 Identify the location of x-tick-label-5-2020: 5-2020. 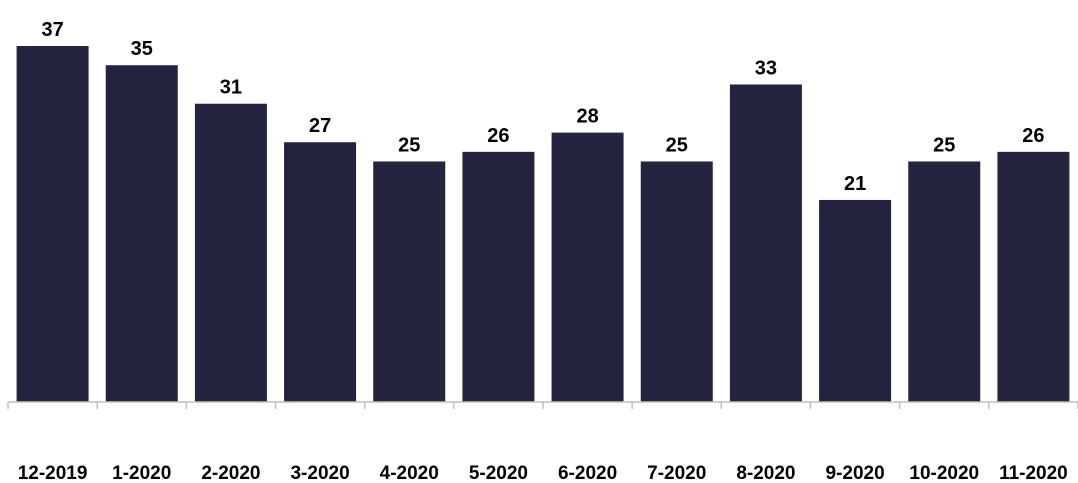
(498, 473).